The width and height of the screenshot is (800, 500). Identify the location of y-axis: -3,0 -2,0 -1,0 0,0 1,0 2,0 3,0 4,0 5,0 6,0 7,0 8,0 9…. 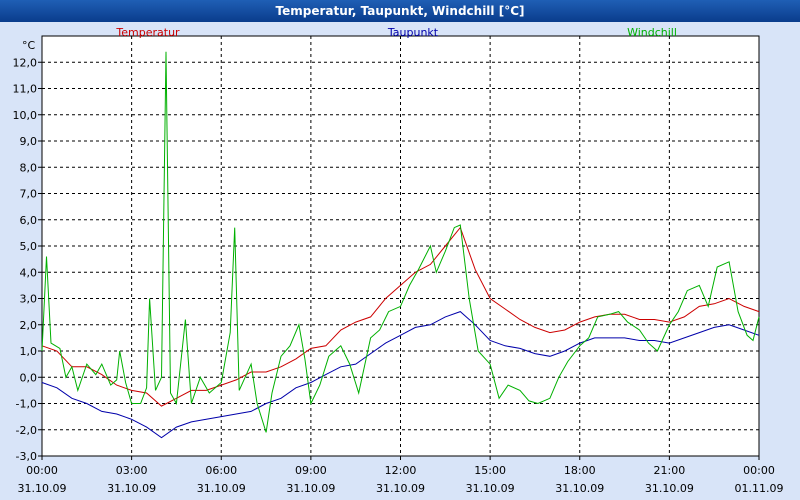
(27, 259).